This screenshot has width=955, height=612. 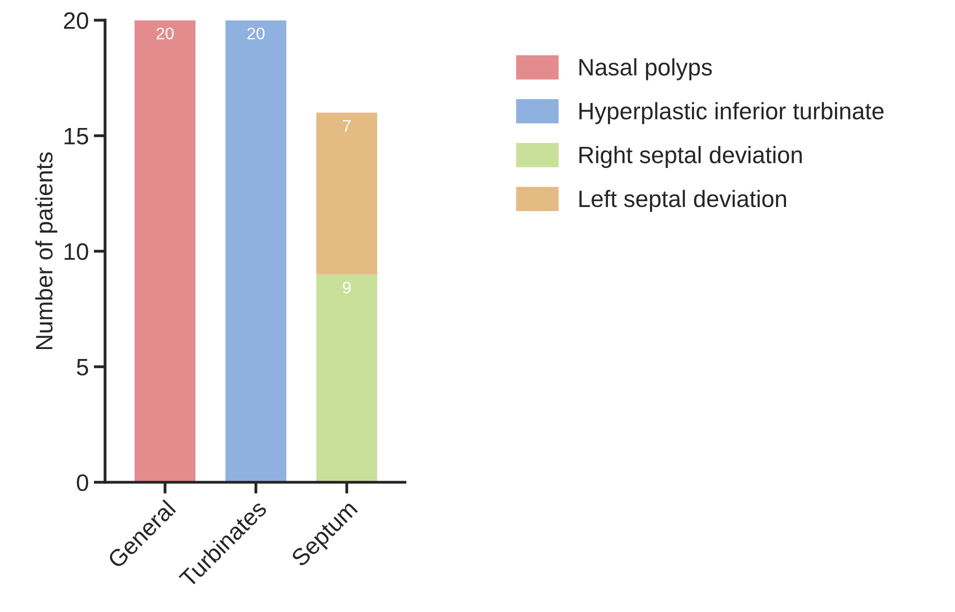 I want to click on y-axis-title: Number of patients, so click(x=46, y=251).